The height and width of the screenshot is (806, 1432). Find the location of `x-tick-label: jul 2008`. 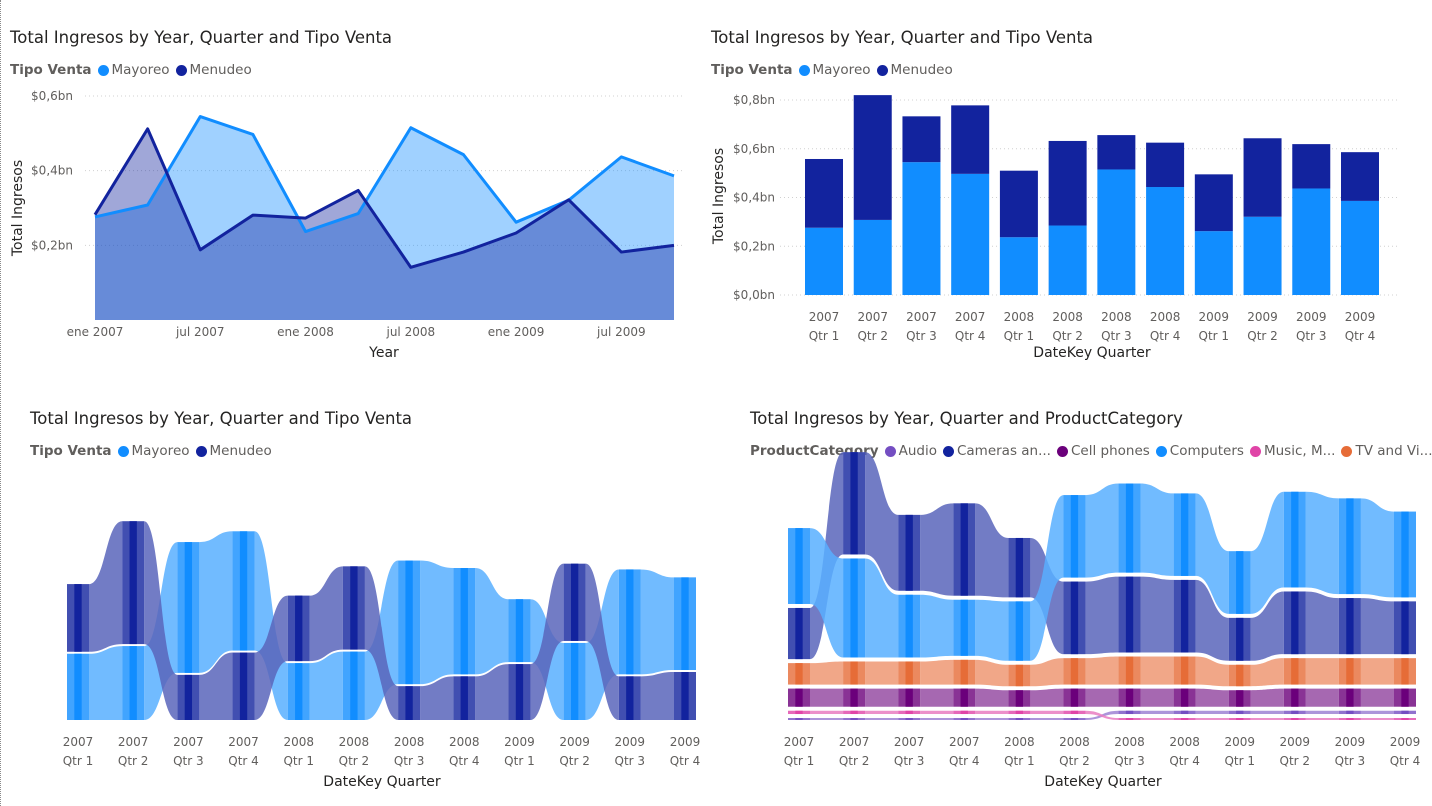

x-tick-label: jul 2008 is located at coordinates (410, 332).